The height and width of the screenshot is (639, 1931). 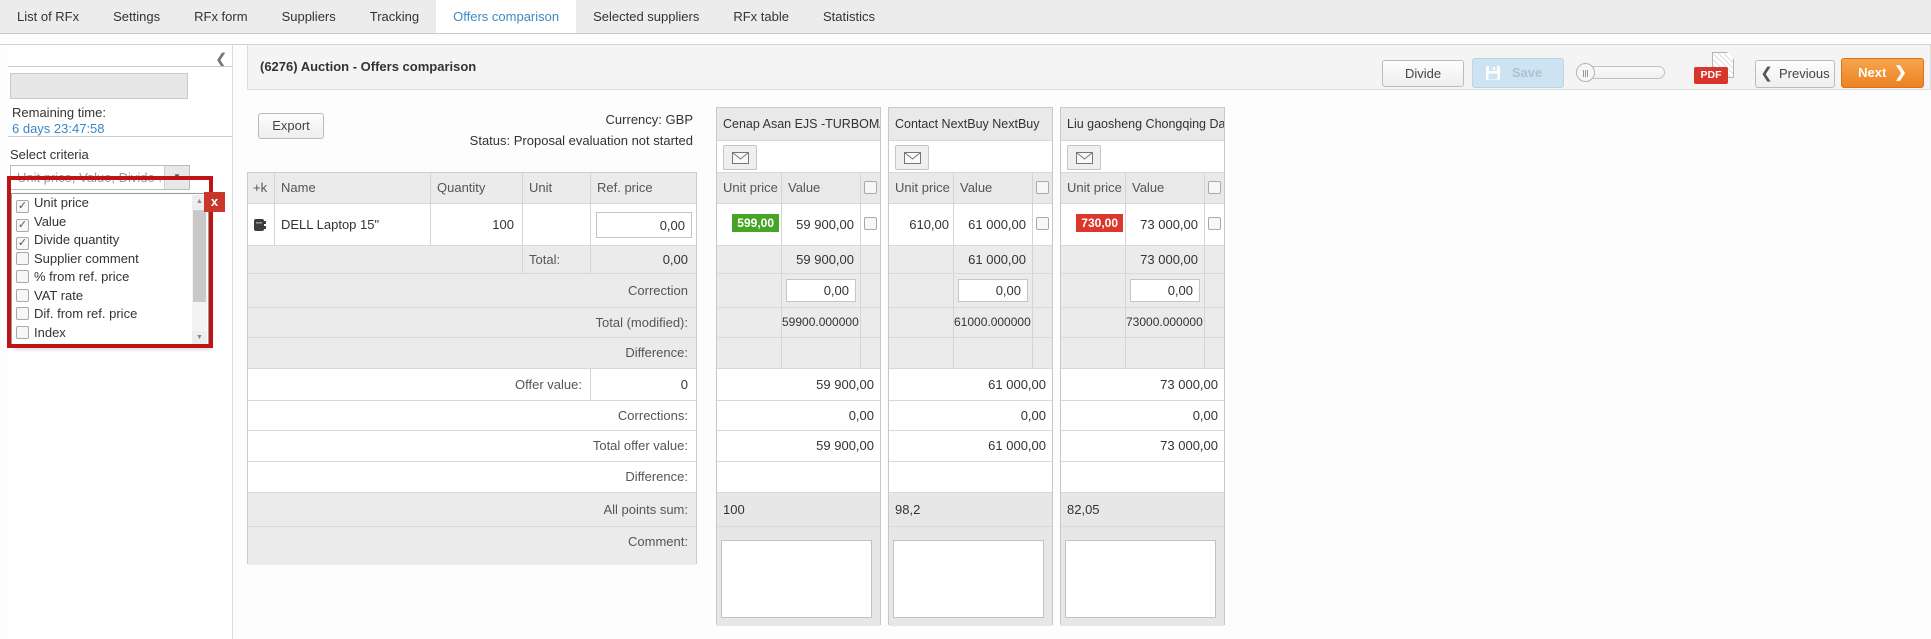 I want to click on scroll-down-icon: ▼, so click(x=199, y=338).